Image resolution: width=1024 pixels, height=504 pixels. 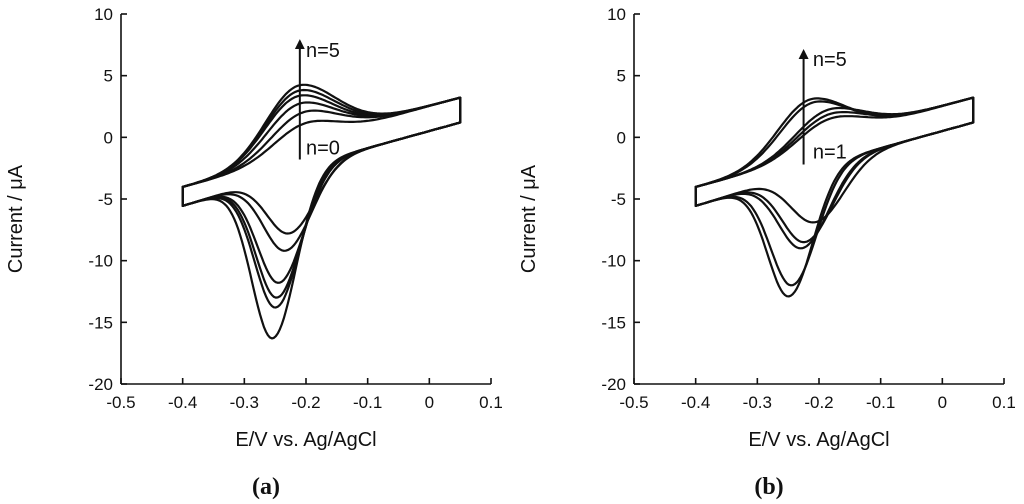 I want to click on panel-label: (a), so click(x=266, y=487).